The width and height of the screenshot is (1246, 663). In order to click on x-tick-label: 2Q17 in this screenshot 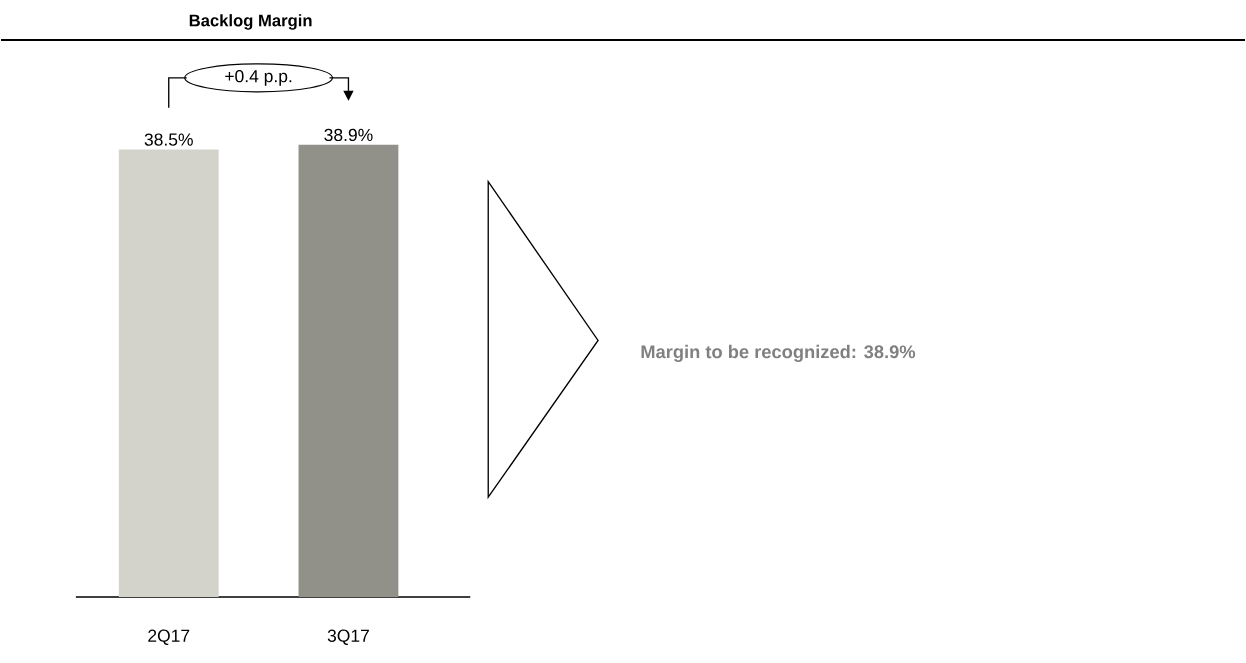, I will do `click(169, 637)`.